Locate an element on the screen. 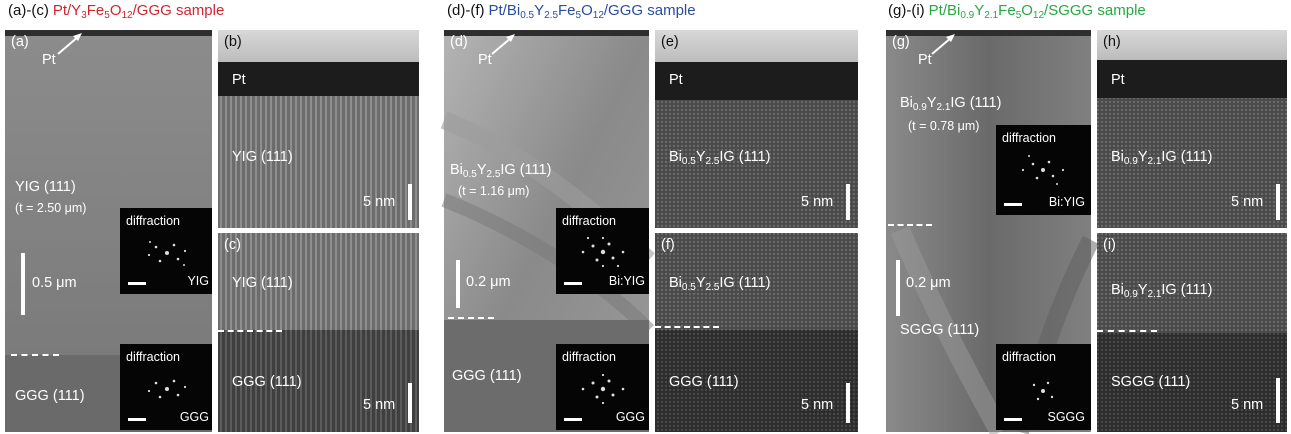 Image resolution: width=1291 pixels, height=434 pixels. panel-f: (f) Bi0.5Y2.5IG (111) GGG (111) 5 nm is located at coordinates (756, 332).